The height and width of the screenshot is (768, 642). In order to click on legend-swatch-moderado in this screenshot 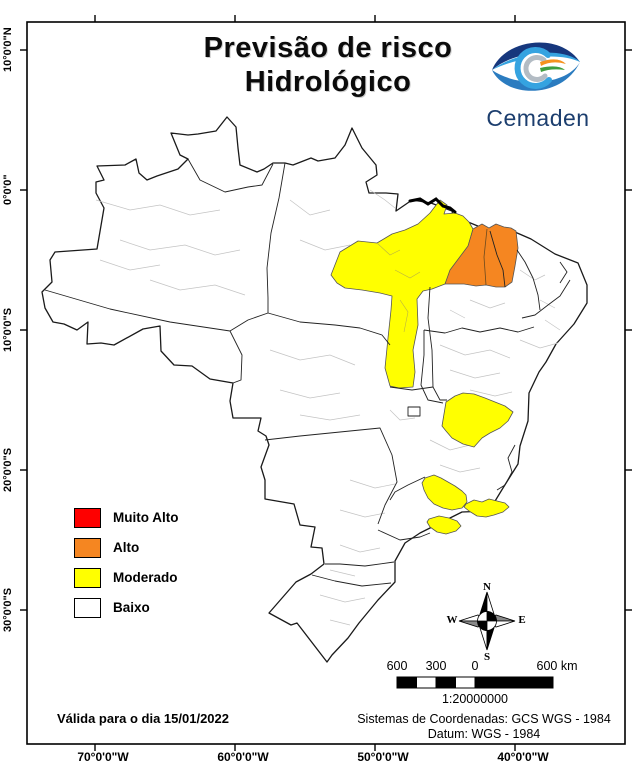, I will do `click(87, 578)`.